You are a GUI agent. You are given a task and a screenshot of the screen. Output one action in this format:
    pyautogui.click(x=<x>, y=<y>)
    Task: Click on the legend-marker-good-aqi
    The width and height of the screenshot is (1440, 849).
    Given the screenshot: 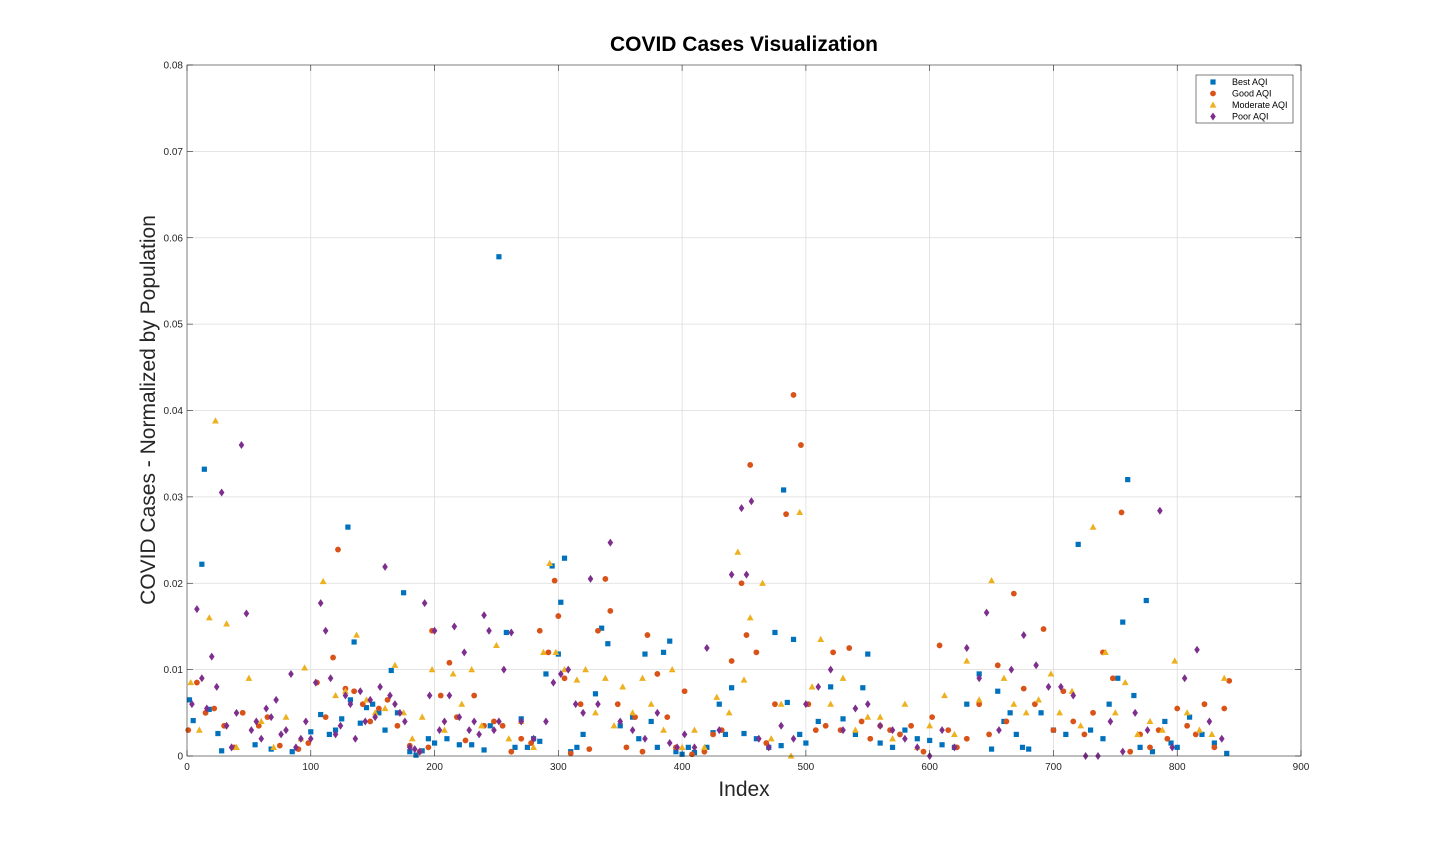 What is the action you would take?
    pyautogui.click(x=1213, y=93)
    